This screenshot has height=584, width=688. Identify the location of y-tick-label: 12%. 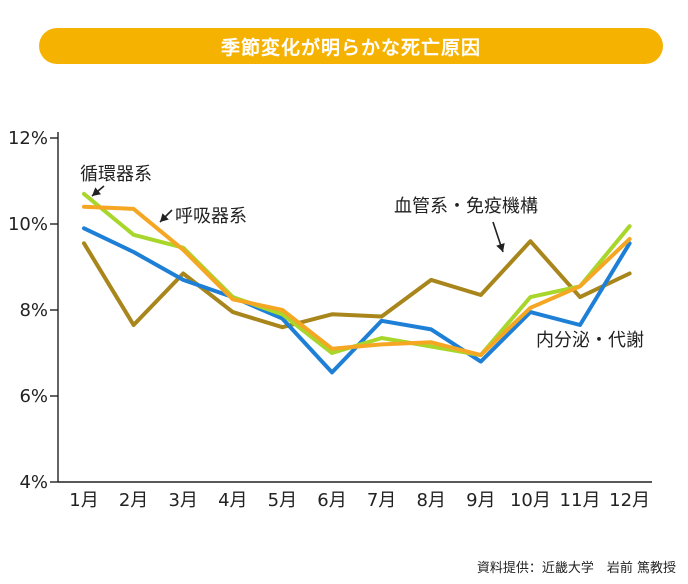
(28, 138).